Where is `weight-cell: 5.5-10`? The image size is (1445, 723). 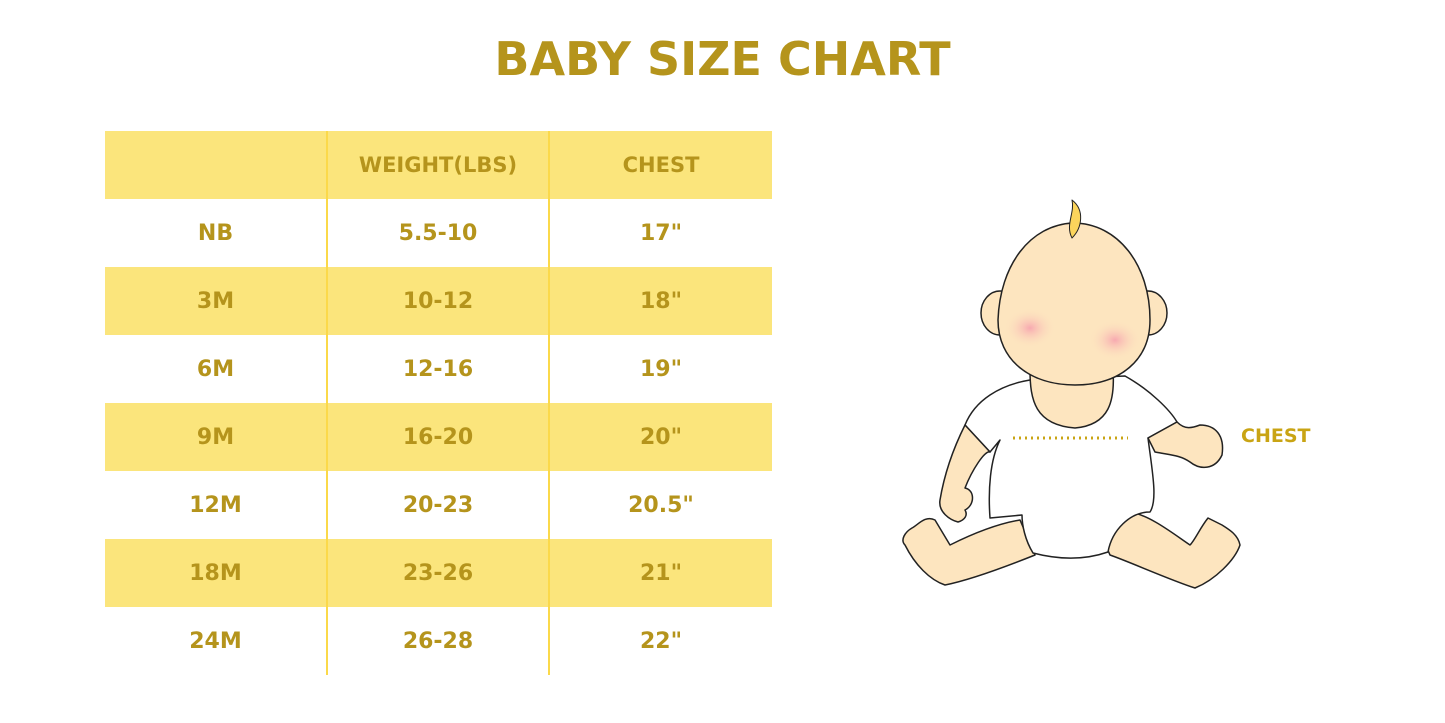 weight-cell: 5.5-10 is located at coordinates (437, 233).